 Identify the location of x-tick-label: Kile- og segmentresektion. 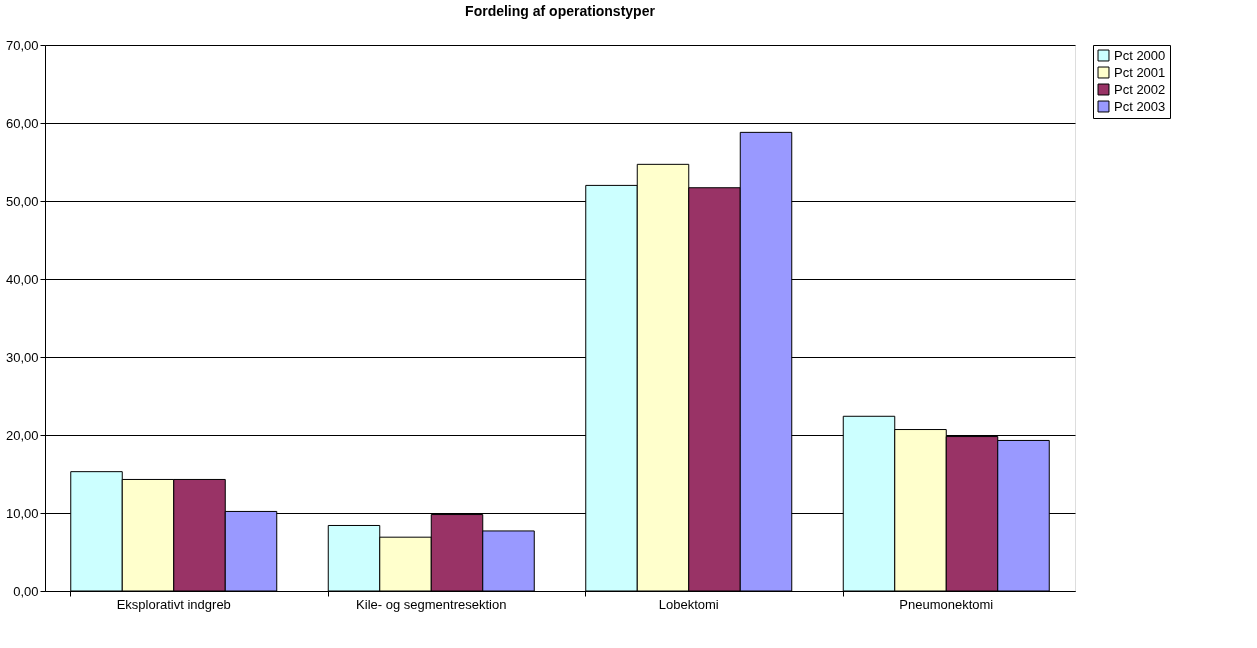
(431, 604).